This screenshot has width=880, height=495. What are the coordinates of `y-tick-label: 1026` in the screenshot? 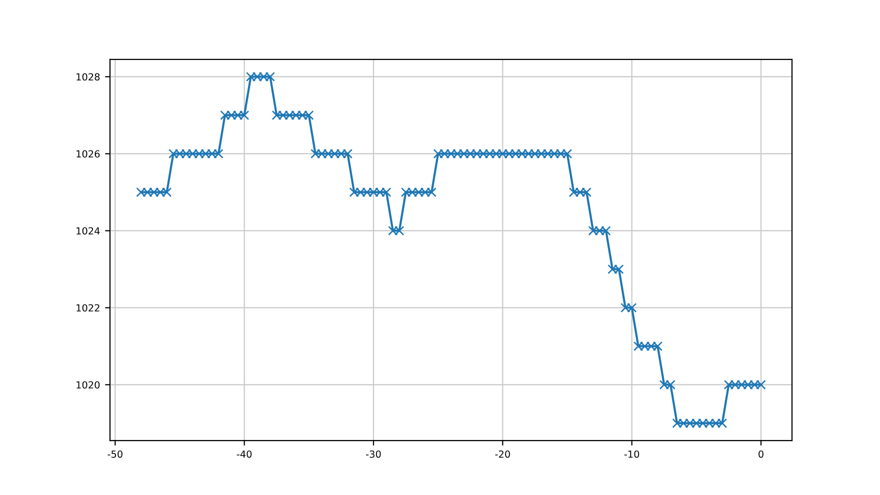 It's located at (88, 154).